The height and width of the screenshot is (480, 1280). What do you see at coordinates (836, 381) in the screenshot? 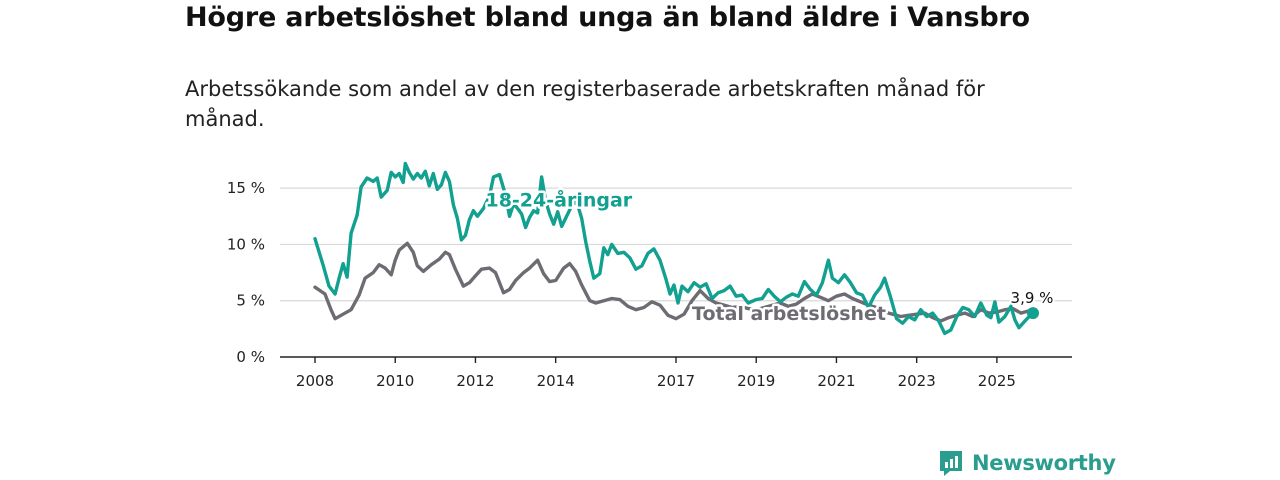
I see `x-tick-label: 2021` at bounding box center [836, 381].